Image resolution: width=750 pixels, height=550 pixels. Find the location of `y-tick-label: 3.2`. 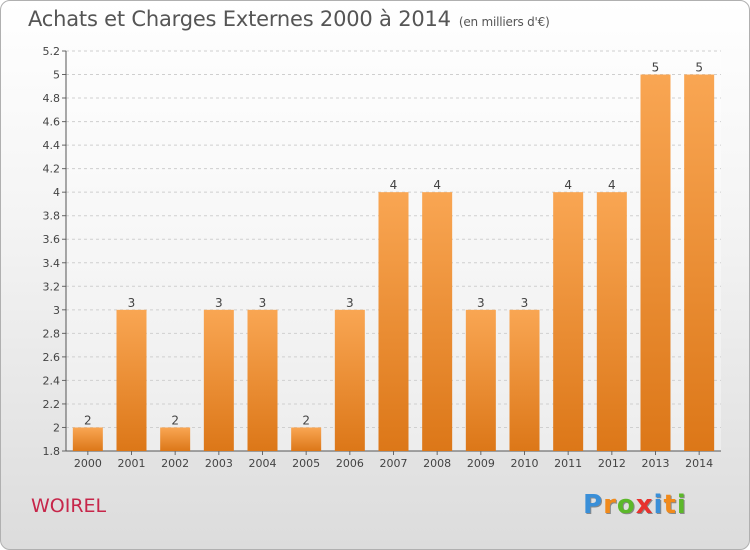

y-tick-label: 3.2 is located at coordinates (52, 286).